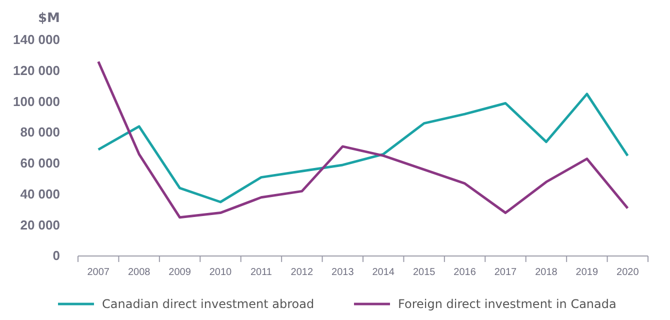 The image size is (670, 320). What do you see at coordinates (49, 18) in the screenshot?
I see `y-axis-title: $M` at bounding box center [49, 18].